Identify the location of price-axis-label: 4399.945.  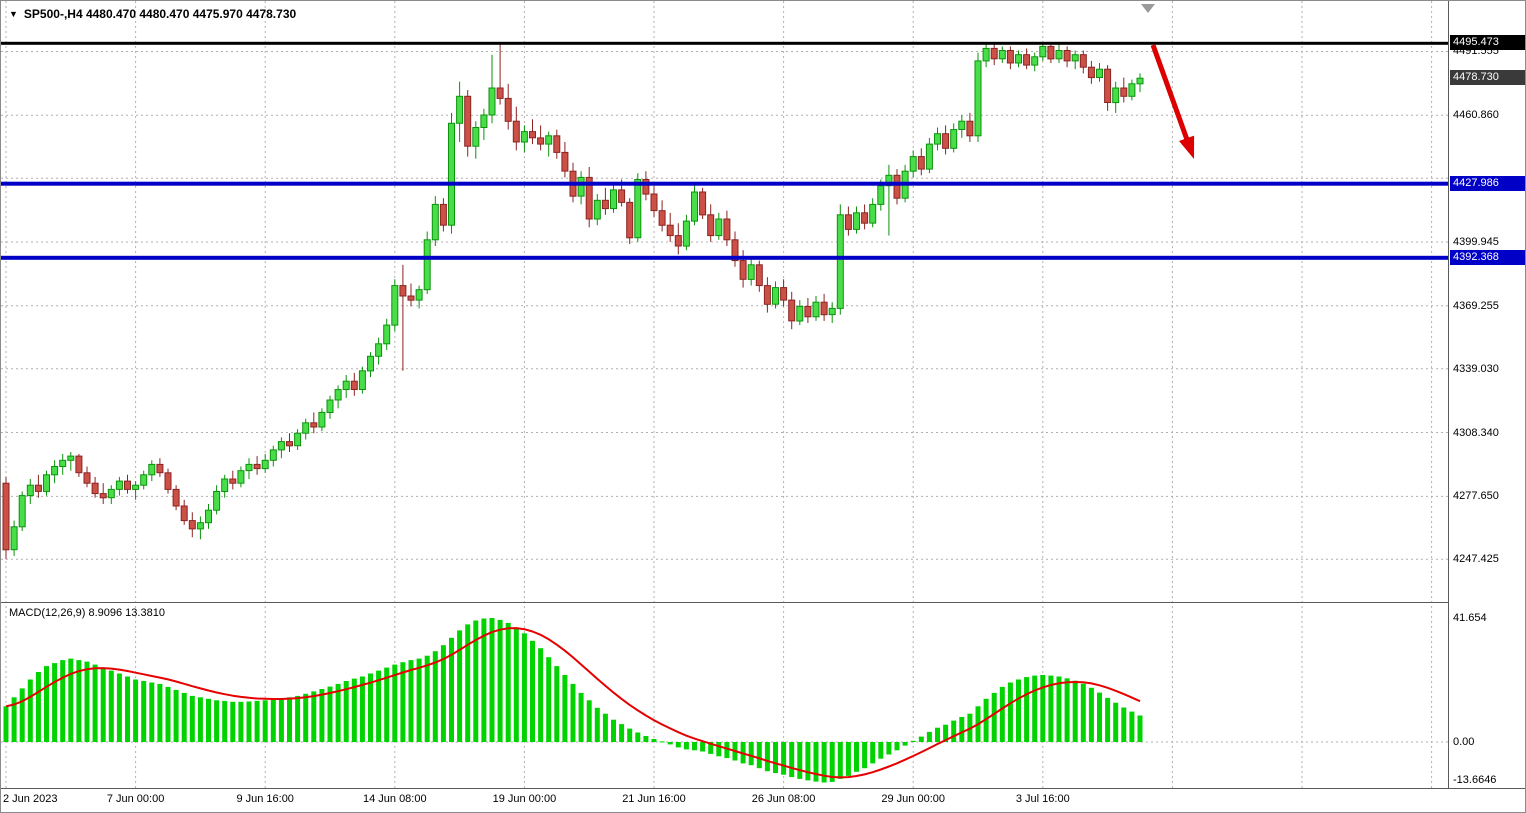
(1476, 242).